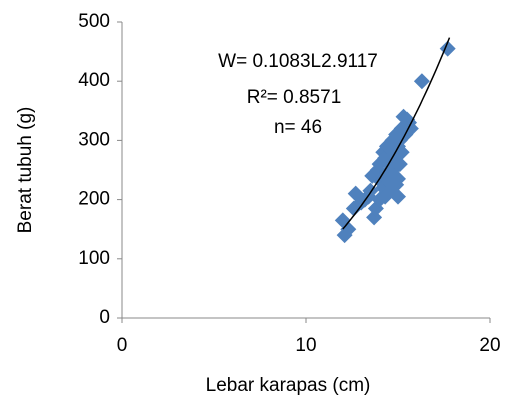  What do you see at coordinates (94, 139) in the screenshot?
I see `y-tick-label: 300` at bounding box center [94, 139].